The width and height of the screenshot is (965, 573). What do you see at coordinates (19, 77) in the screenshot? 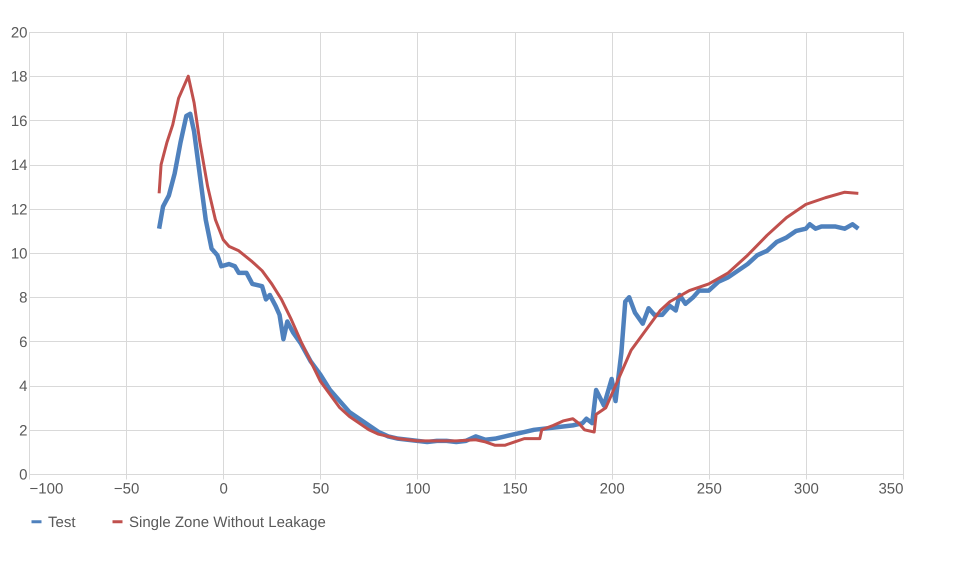
I see `y-tick-label: 18` at bounding box center [19, 77].